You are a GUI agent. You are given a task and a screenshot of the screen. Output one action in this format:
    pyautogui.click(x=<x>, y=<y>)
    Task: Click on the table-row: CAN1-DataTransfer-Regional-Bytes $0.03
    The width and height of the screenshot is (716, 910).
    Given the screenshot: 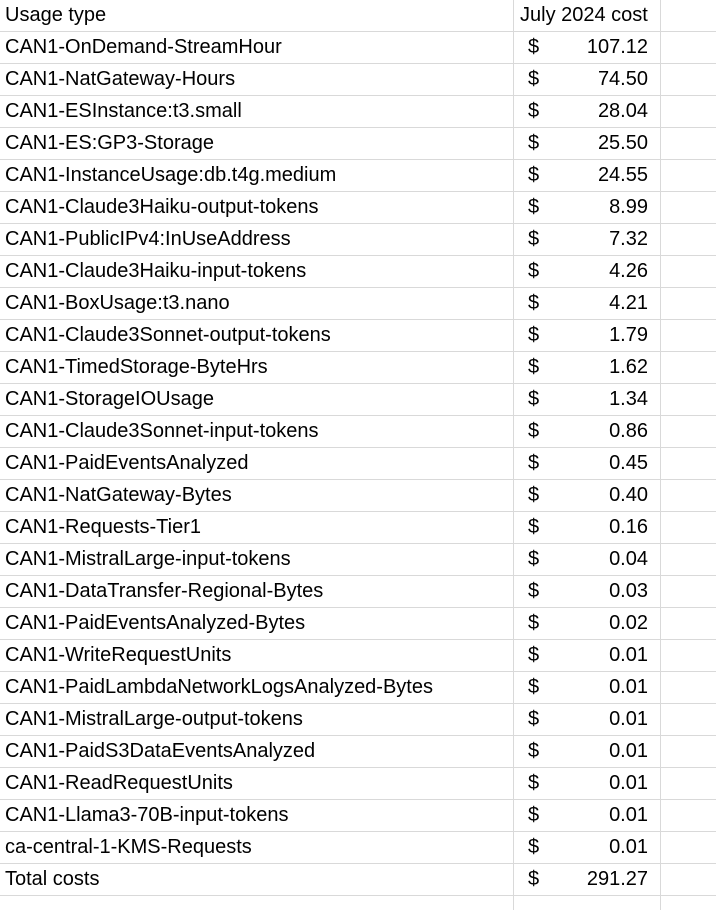 What is the action you would take?
    pyautogui.click(x=358, y=592)
    